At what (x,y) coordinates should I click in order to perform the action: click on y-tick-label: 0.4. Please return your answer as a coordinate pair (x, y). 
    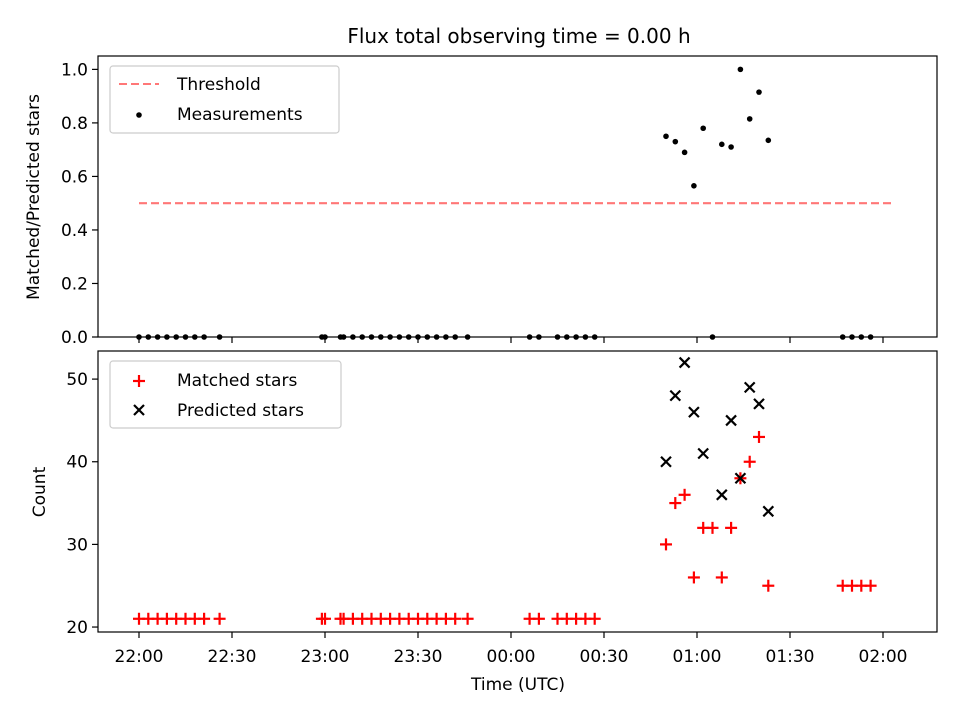
    Looking at the image, I should click on (74, 231).